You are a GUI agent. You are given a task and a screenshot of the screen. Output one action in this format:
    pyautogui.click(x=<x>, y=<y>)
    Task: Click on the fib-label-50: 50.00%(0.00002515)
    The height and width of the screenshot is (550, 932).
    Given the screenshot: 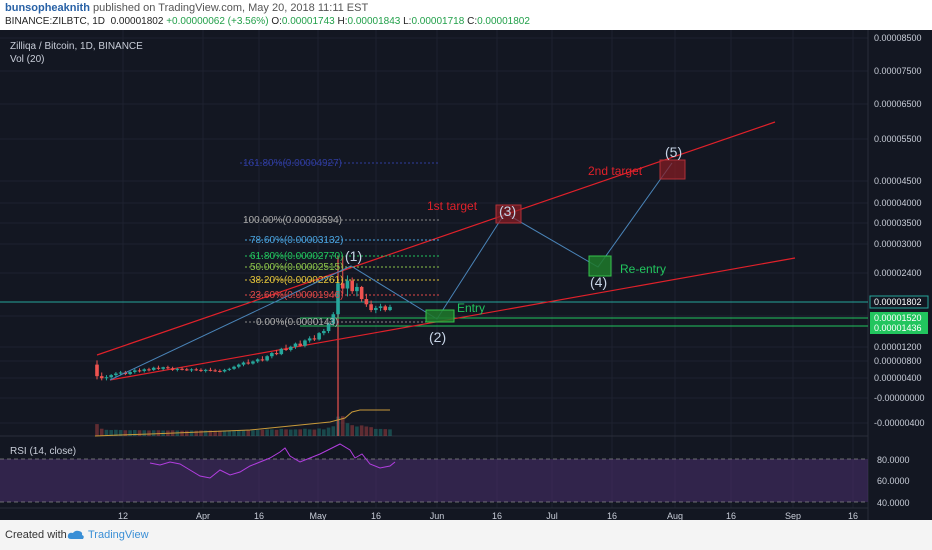 What is the action you would take?
    pyautogui.click(x=296, y=267)
    